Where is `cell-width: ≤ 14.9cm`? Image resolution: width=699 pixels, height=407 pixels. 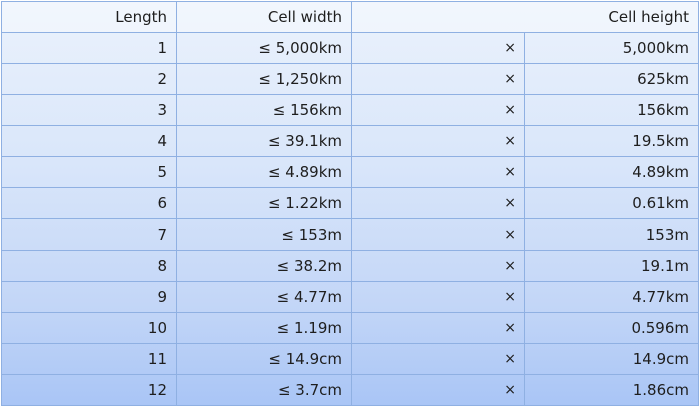
cell-width: ≤ 14.9cm is located at coordinates (264, 358).